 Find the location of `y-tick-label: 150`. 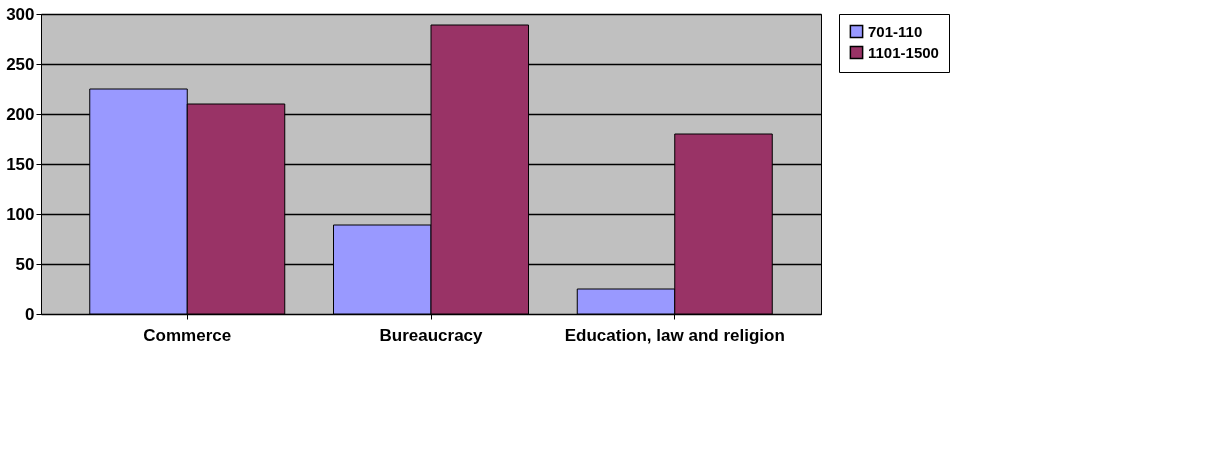

y-tick-label: 150 is located at coordinates (20, 164).